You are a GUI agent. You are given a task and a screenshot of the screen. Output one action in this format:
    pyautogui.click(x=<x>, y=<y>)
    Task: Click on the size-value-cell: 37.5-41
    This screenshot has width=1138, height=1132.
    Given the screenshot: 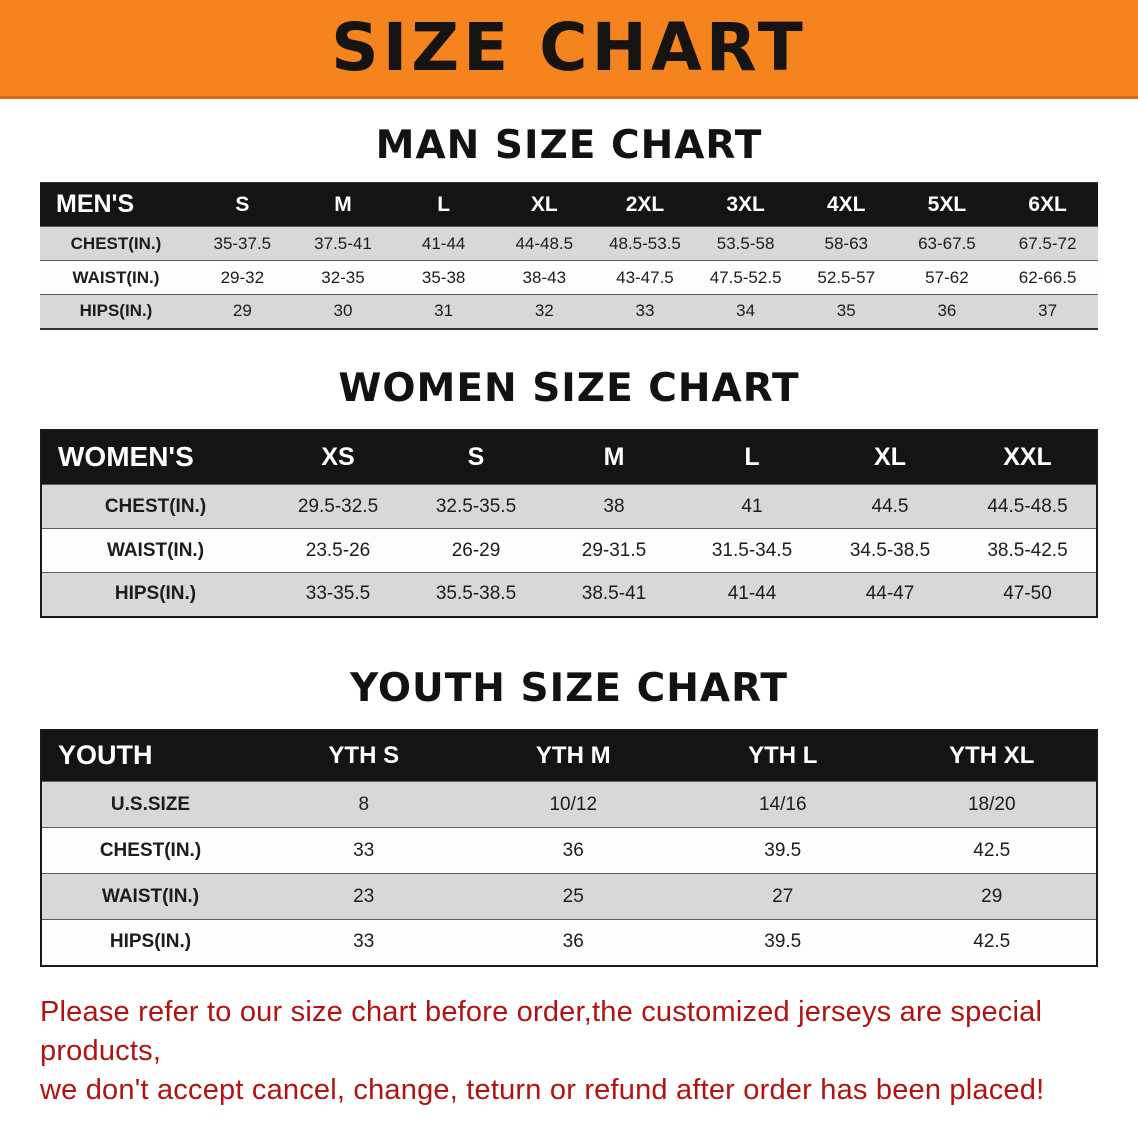 What is the action you would take?
    pyautogui.click(x=343, y=243)
    